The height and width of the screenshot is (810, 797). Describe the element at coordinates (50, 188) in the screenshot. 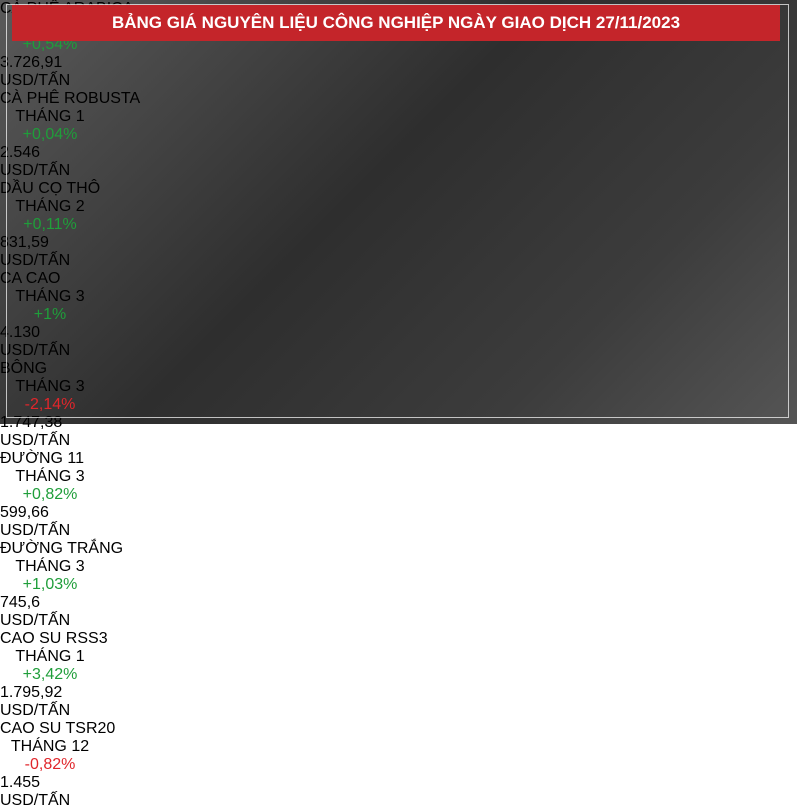

I see `commodity-name: DẦU CỌ THÔ` at that location.